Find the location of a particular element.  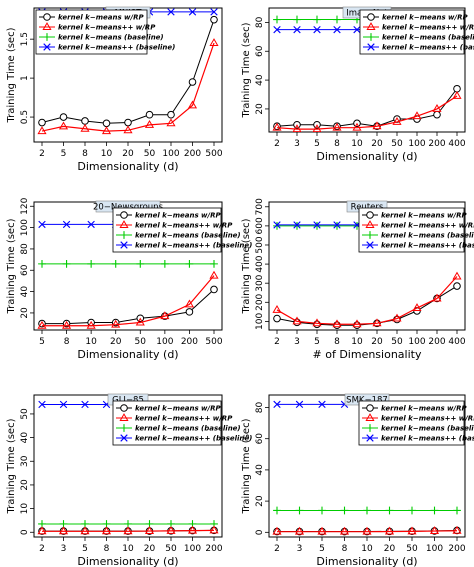

x-axis-label: Dimensionality (d) is located at coordinates (366, 561).